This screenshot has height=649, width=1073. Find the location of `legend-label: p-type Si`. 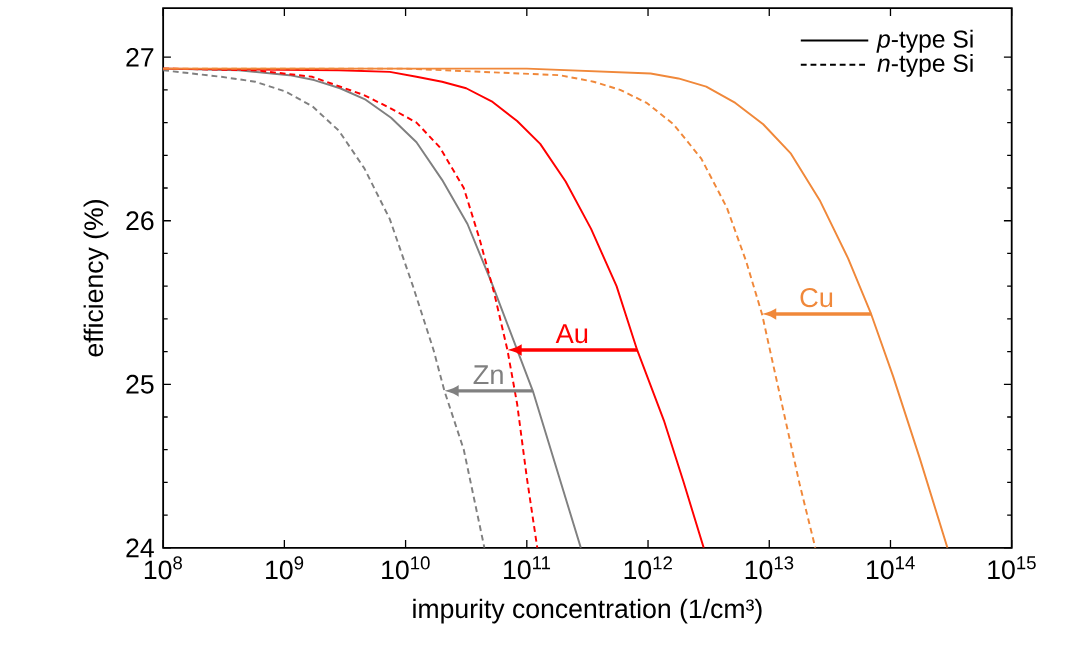

legend-label: p-type Si is located at coordinates (924, 41).